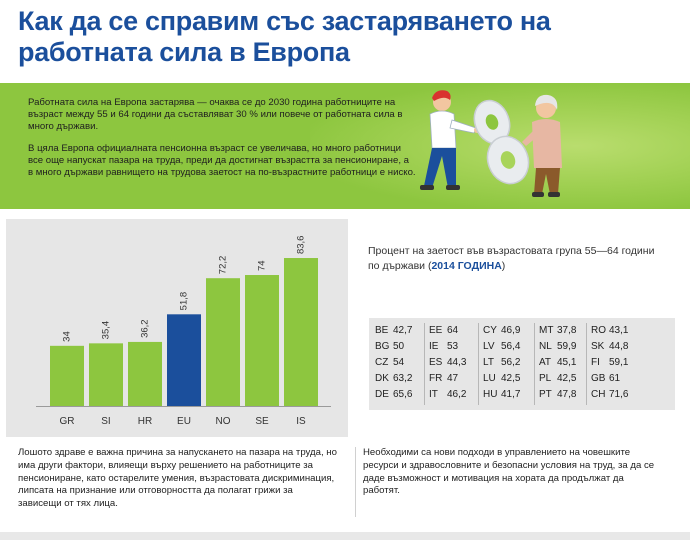 The image size is (690, 540). I want to click on bar-no, so click(223, 342).